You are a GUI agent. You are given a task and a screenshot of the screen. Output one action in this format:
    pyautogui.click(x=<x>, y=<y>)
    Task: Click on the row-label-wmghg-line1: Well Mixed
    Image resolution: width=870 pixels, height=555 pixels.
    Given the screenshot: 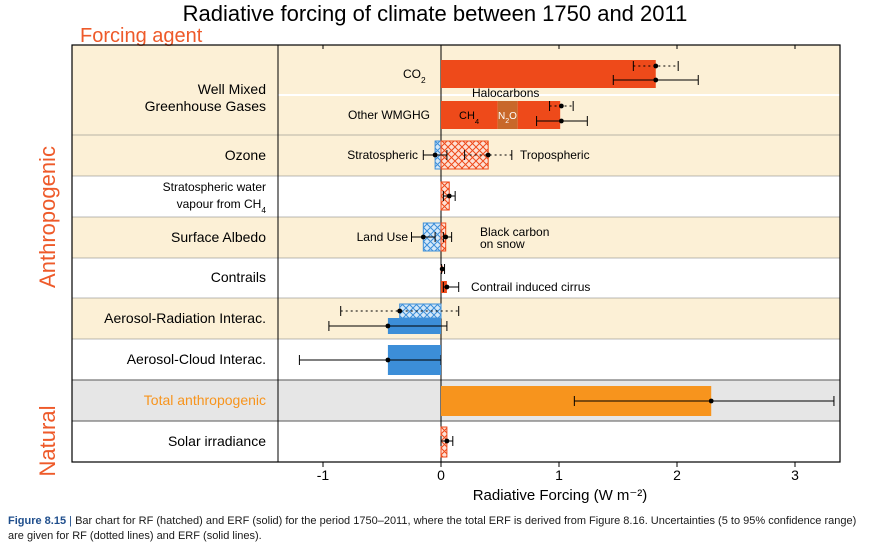 What is the action you would take?
    pyautogui.click(x=232, y=89)
    